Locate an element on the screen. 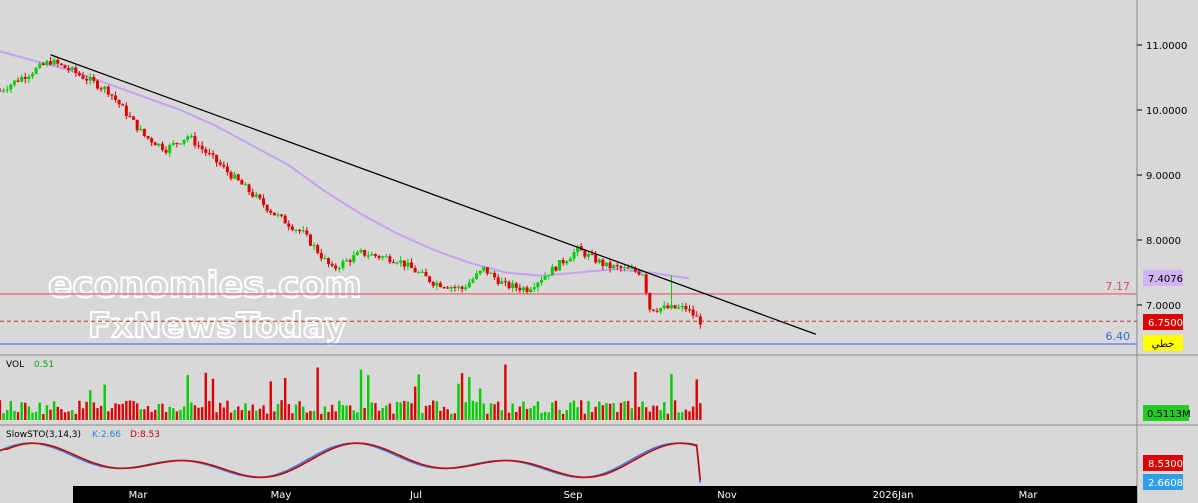 This screenshot has width=1198, height=503. x-tick-label: Nov is located at coordinates (727, 495).